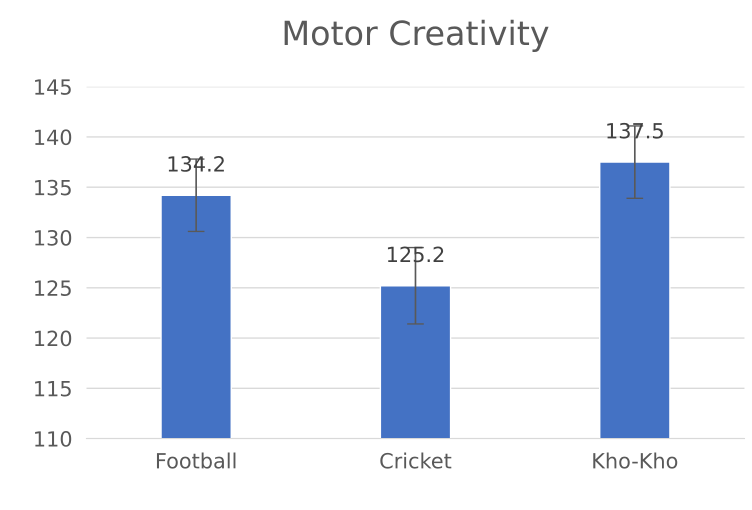 Image resolution: width=752 pixels, height=510 pixels. Describe the element at coordinates (53, 288) in the screenshot. I see `y-tick-label: 125` at that location.